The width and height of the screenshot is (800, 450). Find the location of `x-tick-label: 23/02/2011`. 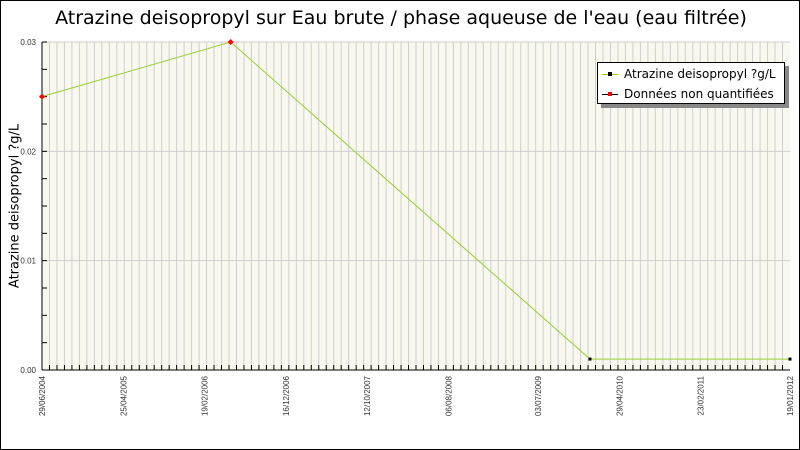

x-tick-label: 23/02/2011 is located at coordinates (701, 395).